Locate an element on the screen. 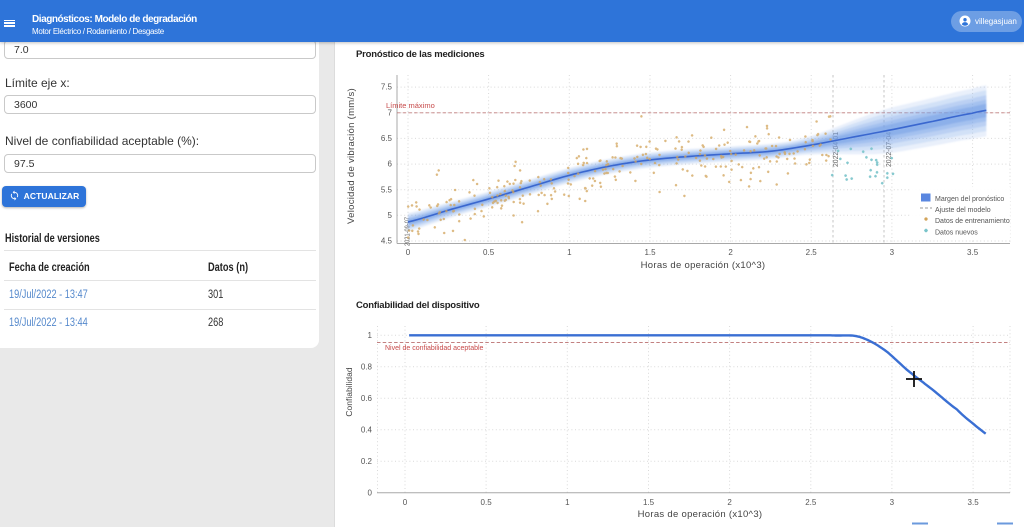 Image resolution: width=1024 pixels, height=527 pixels. svg-text:Nivel de confiabilidad aceptab: Nivel de confiabilidad aceptable is located at coordinates (434, 348).